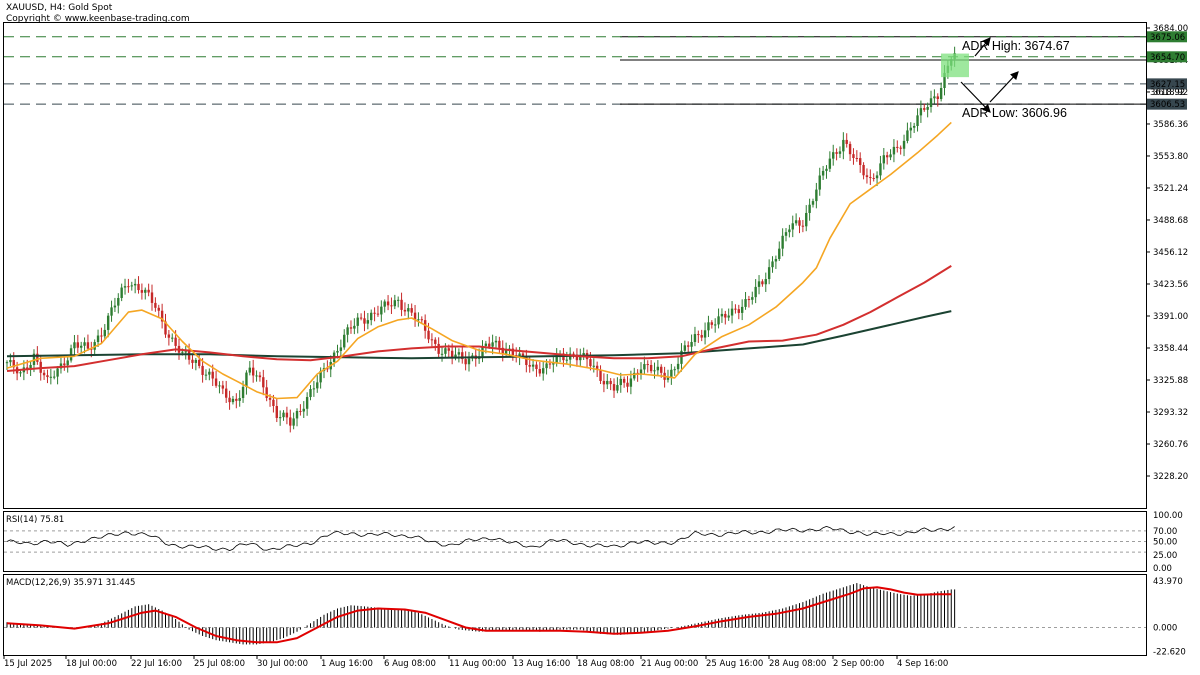 This screenshot has height=675, width=1200. Describe the element at coordinates (479, 615) in the screenshot. I see `macd-signal-line` at that location.